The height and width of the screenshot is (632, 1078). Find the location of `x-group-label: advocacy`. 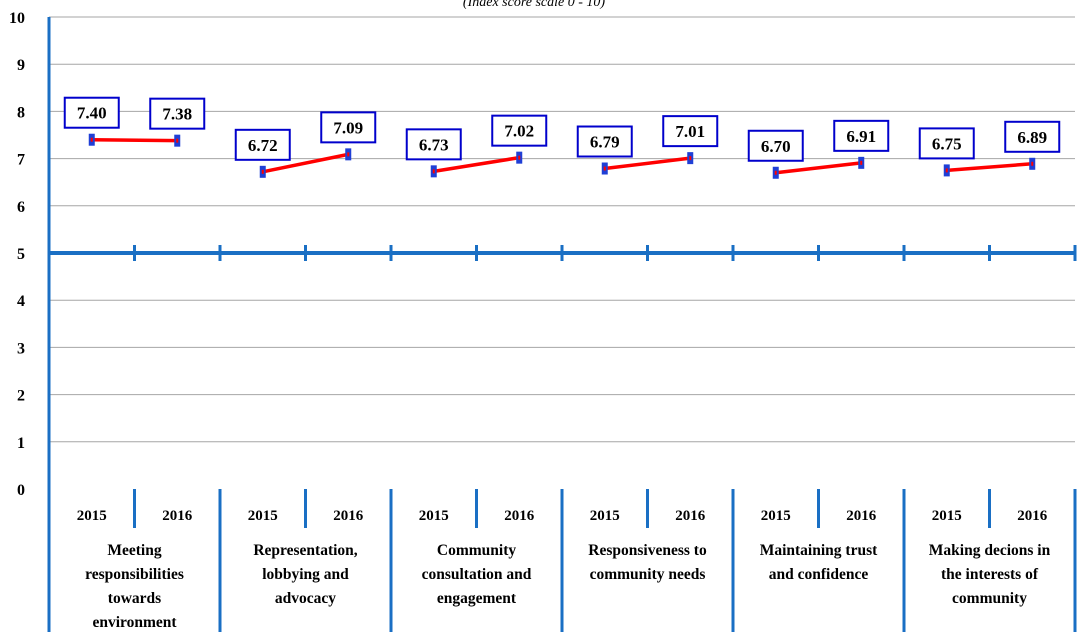

x-group-label: advocacy is located at coordinates (305, 598).